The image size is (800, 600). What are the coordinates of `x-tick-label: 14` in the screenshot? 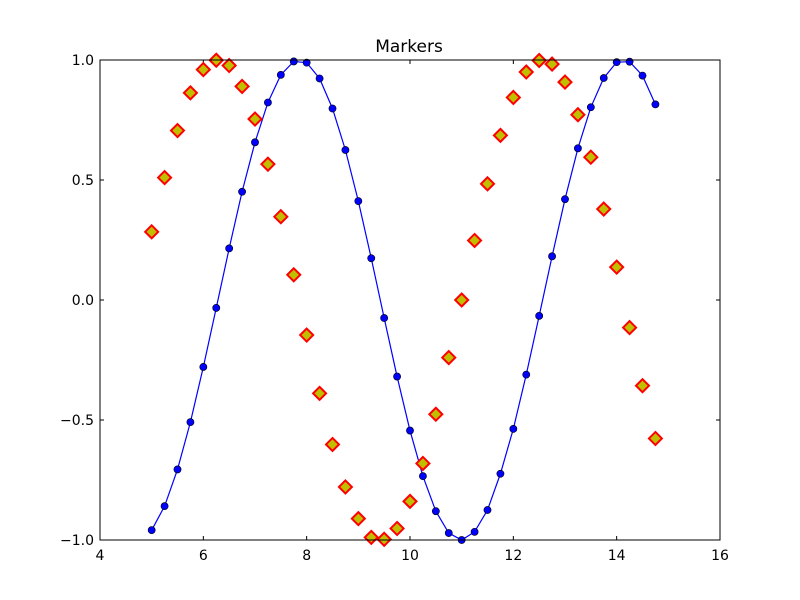 It's located at (617, 556).